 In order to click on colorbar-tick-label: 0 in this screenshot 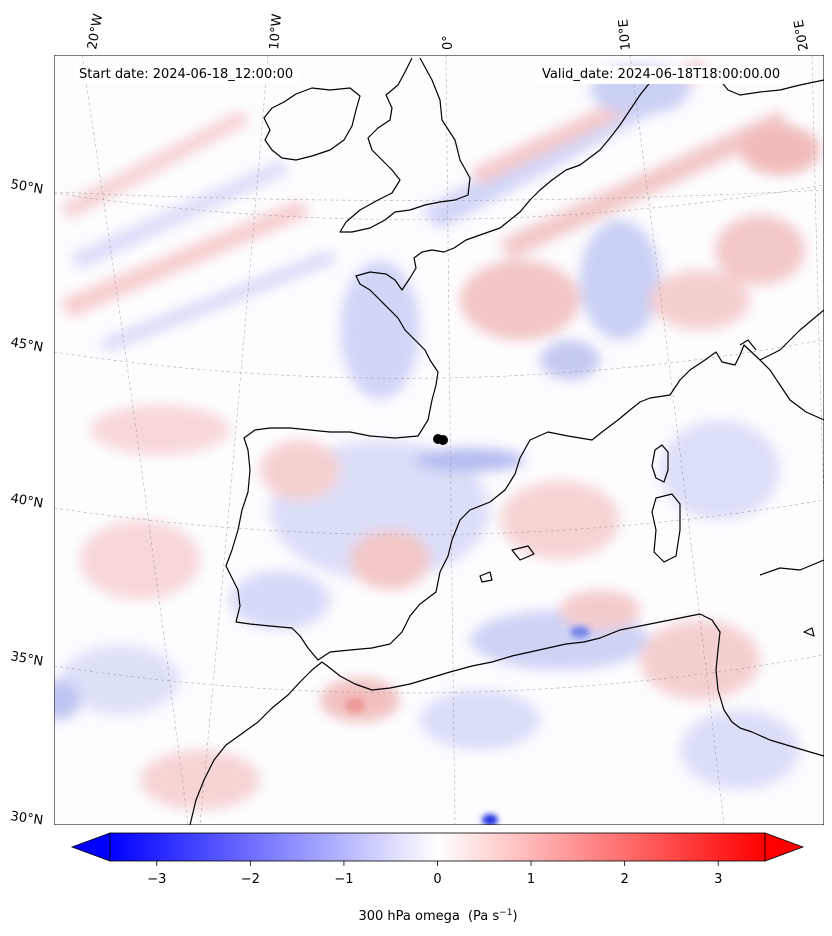, I will do `click(437, 879)`.